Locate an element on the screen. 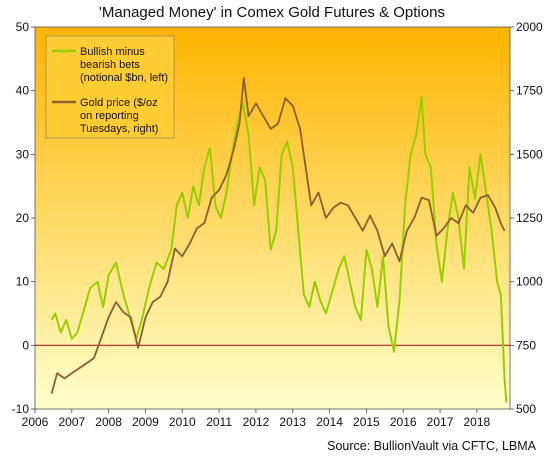 Image resolution: width=544 pixels, height=458 pixels. source-note: Source: BullionVault via CFTC, LBMA is located at coordinates (432, 446).